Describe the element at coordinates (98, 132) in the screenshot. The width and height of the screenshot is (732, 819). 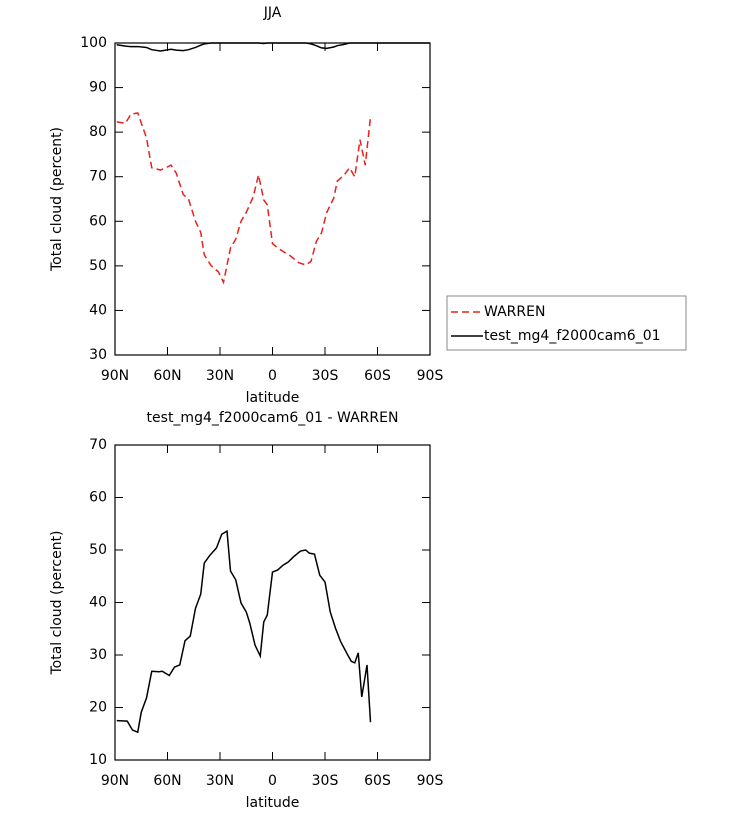
I see `y-tick-label: 80` at that location.